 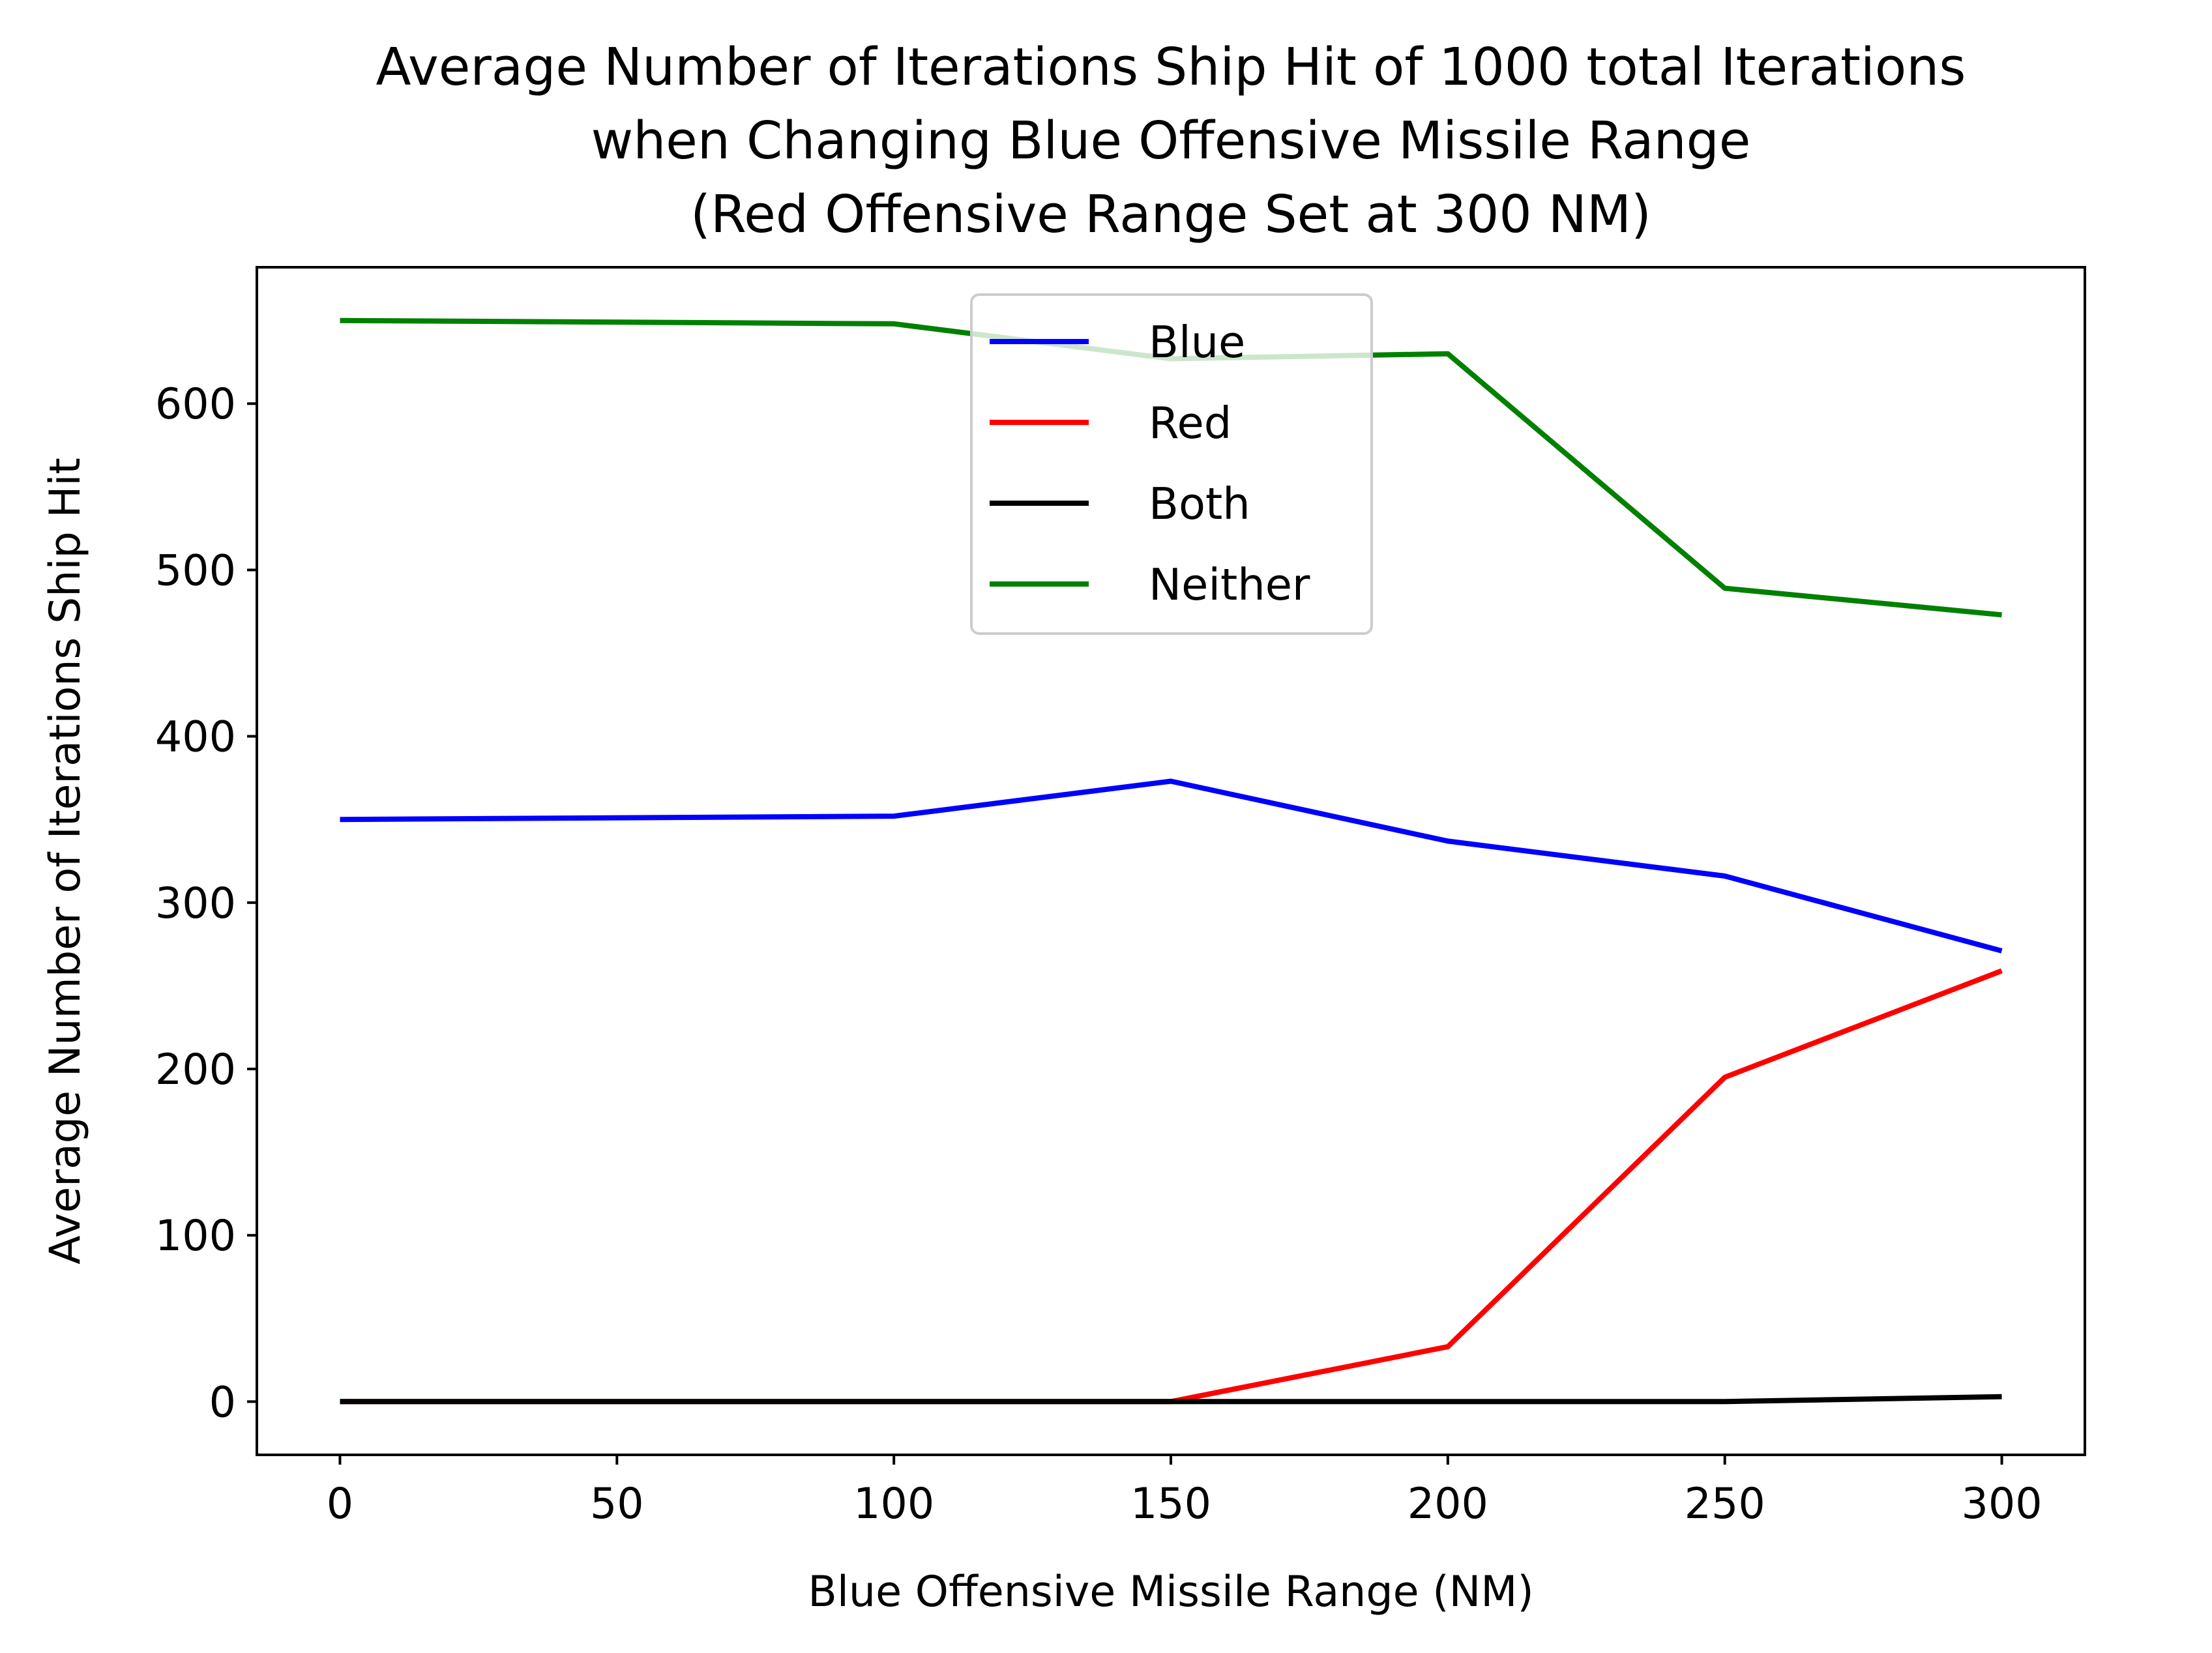 I want to click on y-tick-label: 0, so click(x=223, y=1403).